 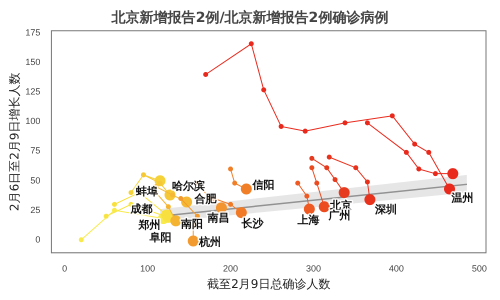 What do you see at coordinates (35, 180) in the screenshot?
I see `y-tick-label: 50` at bounding box center [35, 180].